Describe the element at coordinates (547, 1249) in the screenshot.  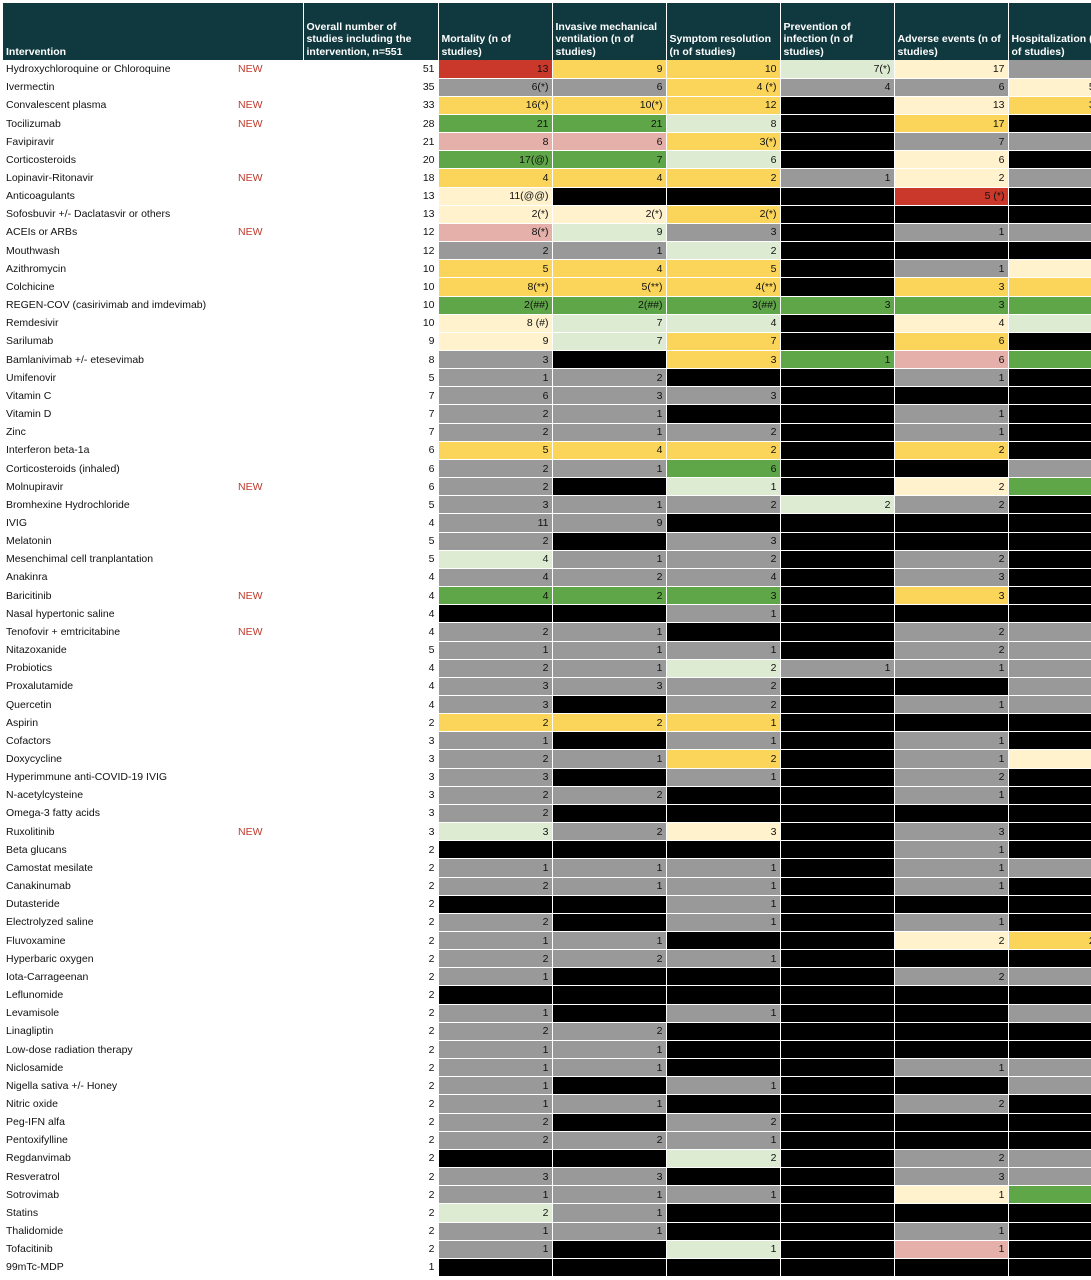
I see `table-row: Tofacitinib 2 1 1 1` at that location.